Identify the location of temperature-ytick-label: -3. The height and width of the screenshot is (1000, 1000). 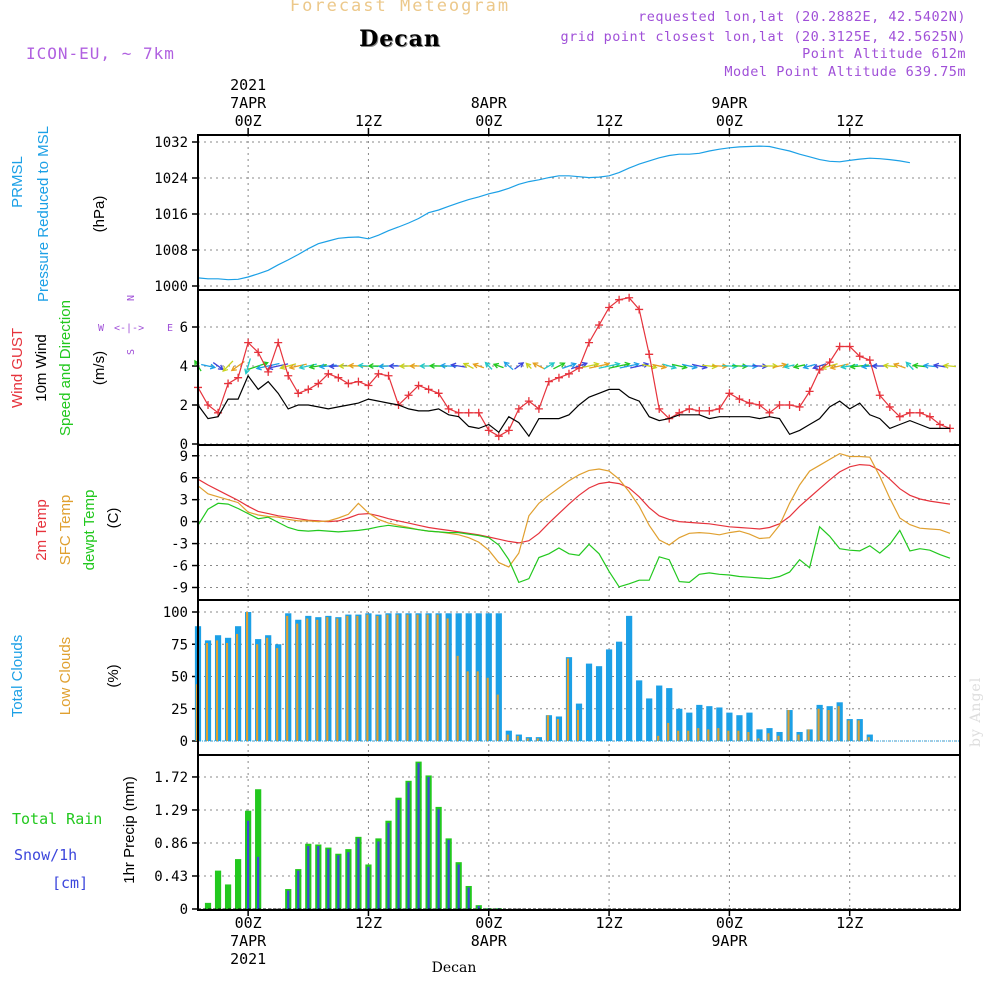
(179, 545).